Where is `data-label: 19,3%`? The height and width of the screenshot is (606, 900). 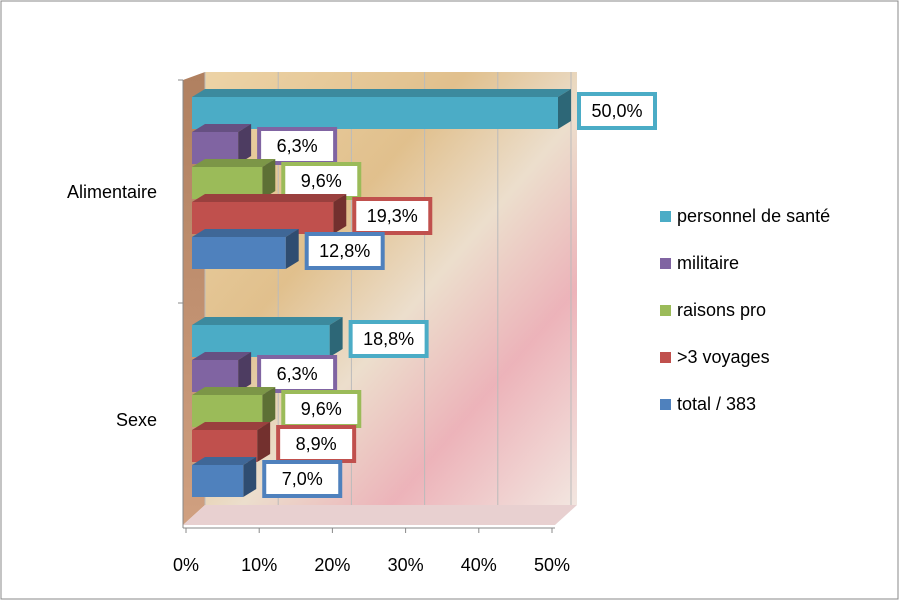
data-label: 19,3% is located at coordinates (392, 216).